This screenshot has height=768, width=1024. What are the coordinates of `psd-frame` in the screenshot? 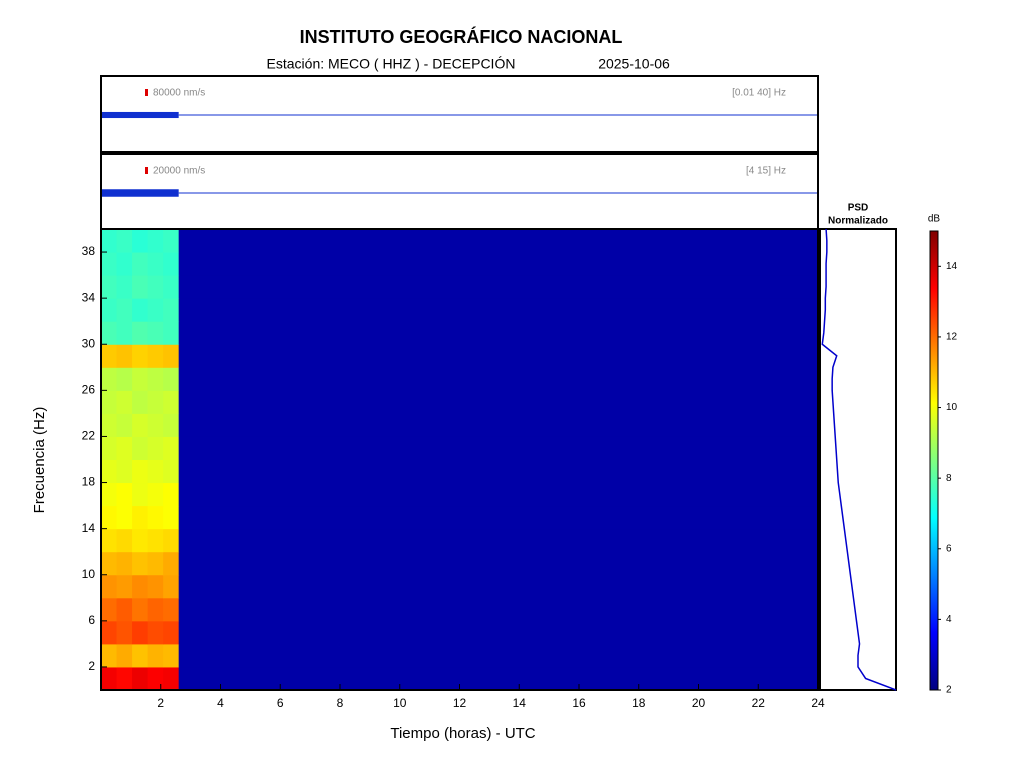 It's located at (858, 459).